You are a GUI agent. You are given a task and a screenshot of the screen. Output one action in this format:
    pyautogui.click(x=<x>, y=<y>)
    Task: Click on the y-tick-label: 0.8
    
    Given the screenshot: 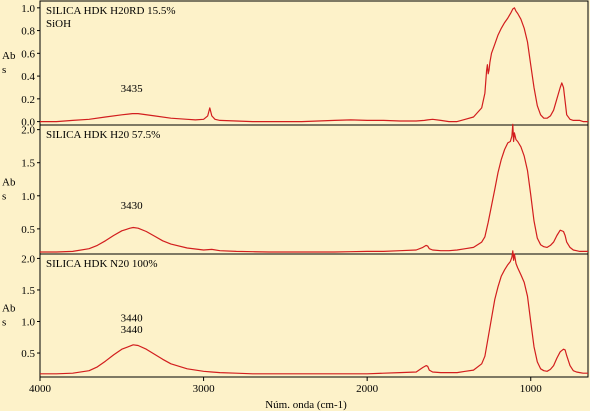 What is the action you would take?
    pyautogui.click(x=28, y=32)
    